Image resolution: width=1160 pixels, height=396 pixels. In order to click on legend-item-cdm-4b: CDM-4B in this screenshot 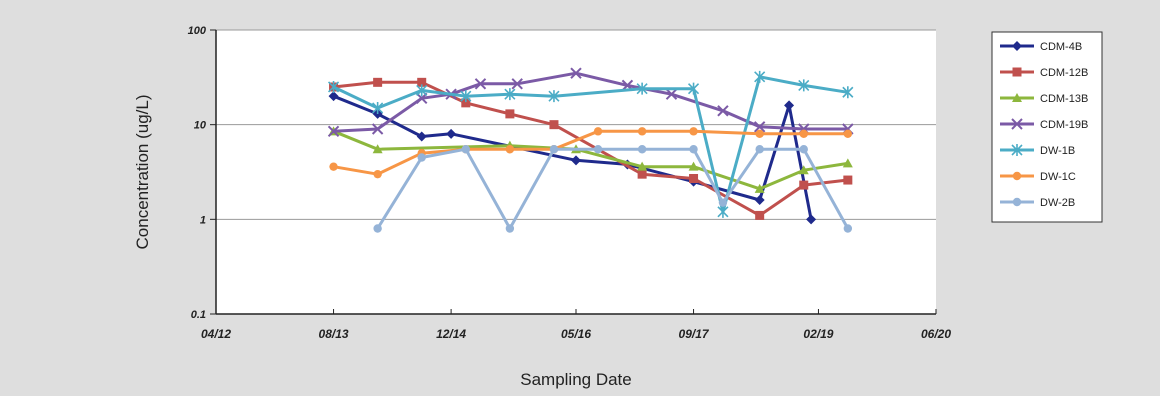, I will do `click(1041, 47)`.